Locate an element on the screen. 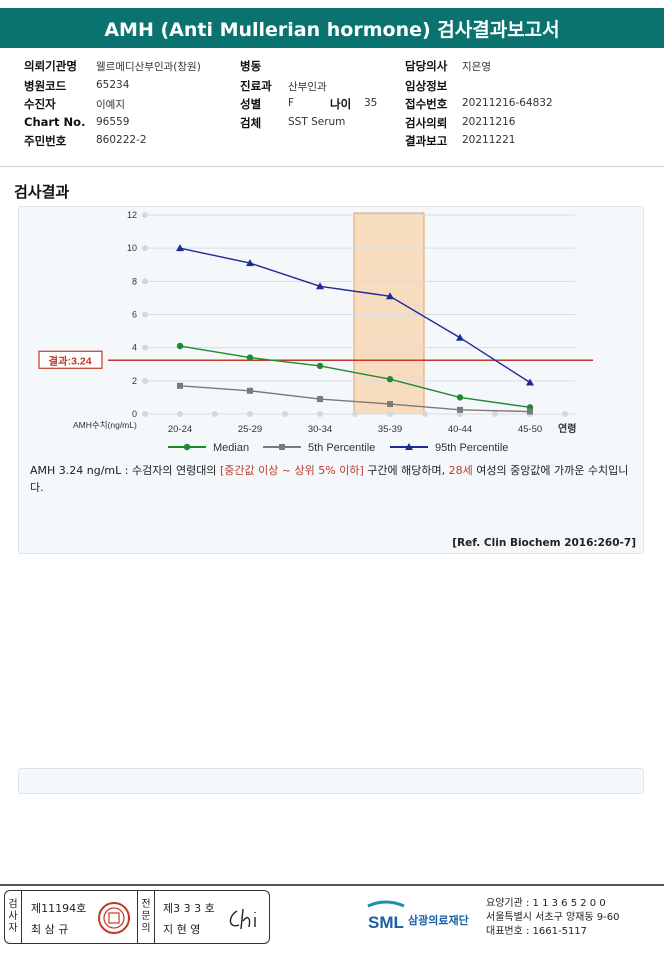 Image resolution: width=664 pixels, height=954 pixels. report-date-value: 20211221 is located at coordinates (489, 140).